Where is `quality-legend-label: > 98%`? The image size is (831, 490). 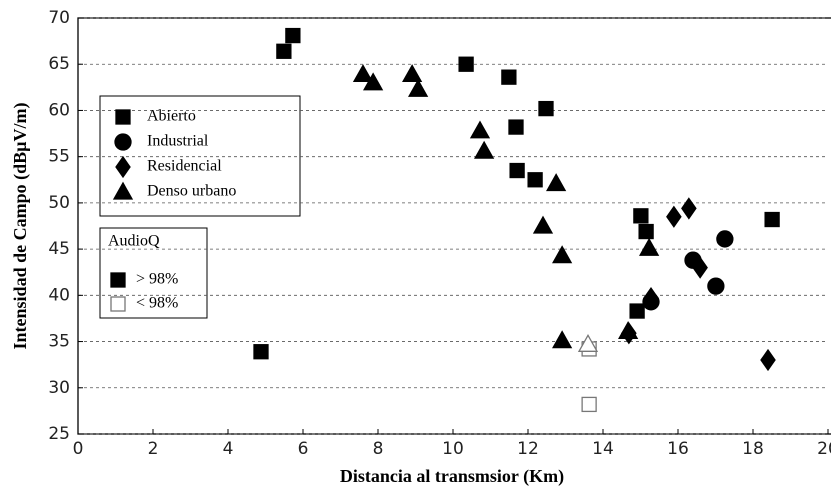
quality-legend-label: > 98% is located at coordinates (157, 279).